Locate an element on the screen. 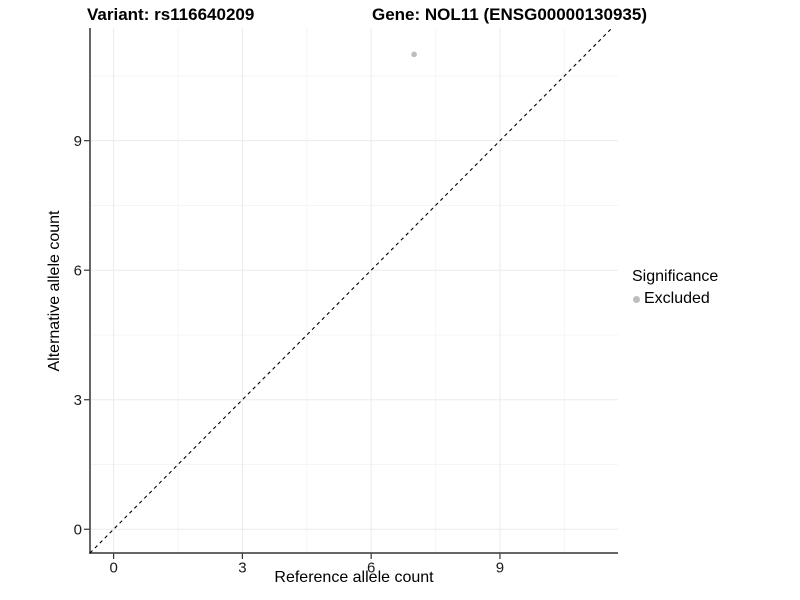 The image size is (800, 600). y-tick-label: 3 is located at coordinates (78, 400).